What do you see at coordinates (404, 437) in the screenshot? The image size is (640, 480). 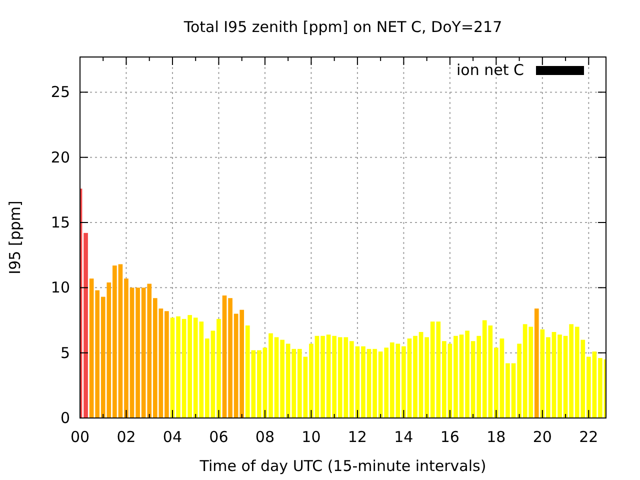 I see `x-tick-label: 14` at bounding box center [404, 437].